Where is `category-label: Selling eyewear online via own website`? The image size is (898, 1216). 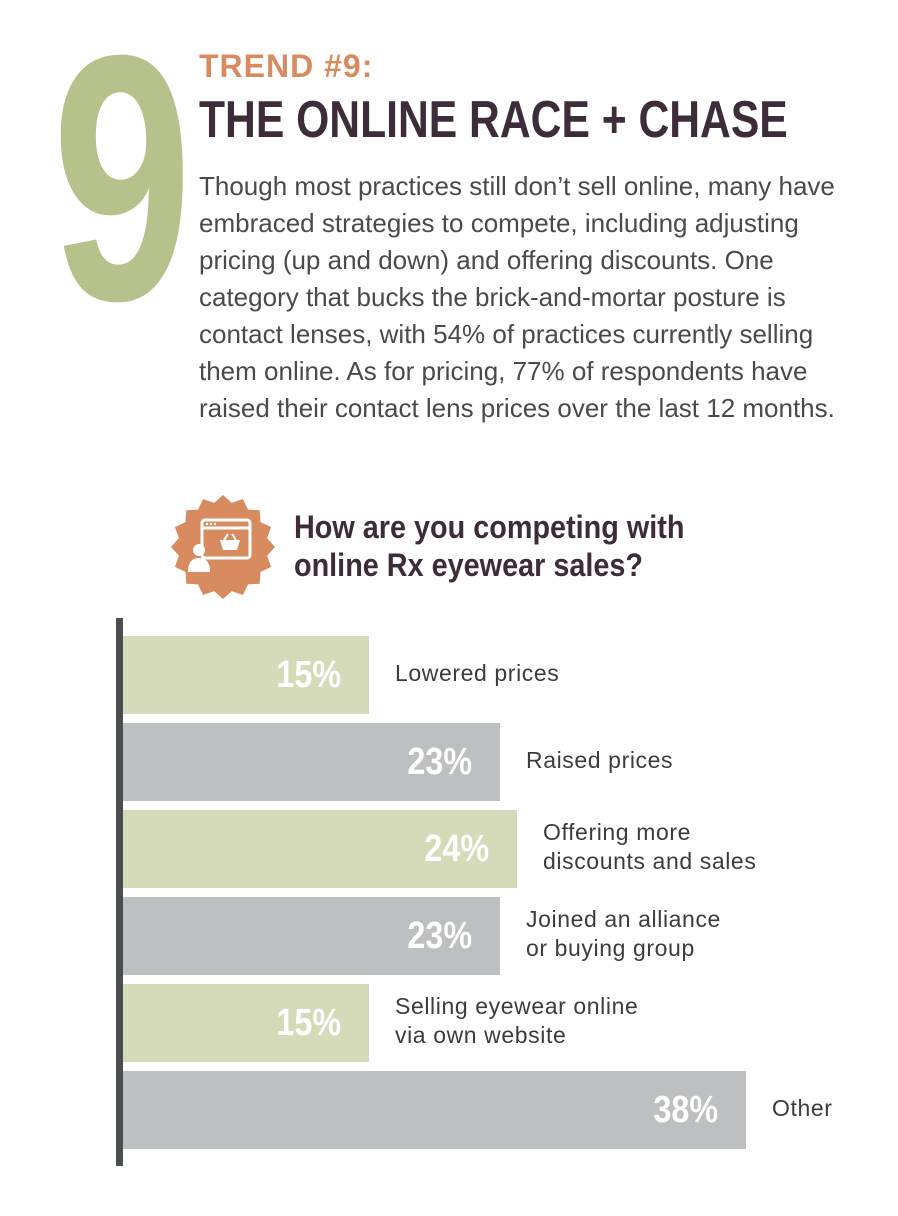 category-label: Selling eyewear online via own website is located at coordinates (516, 1021).